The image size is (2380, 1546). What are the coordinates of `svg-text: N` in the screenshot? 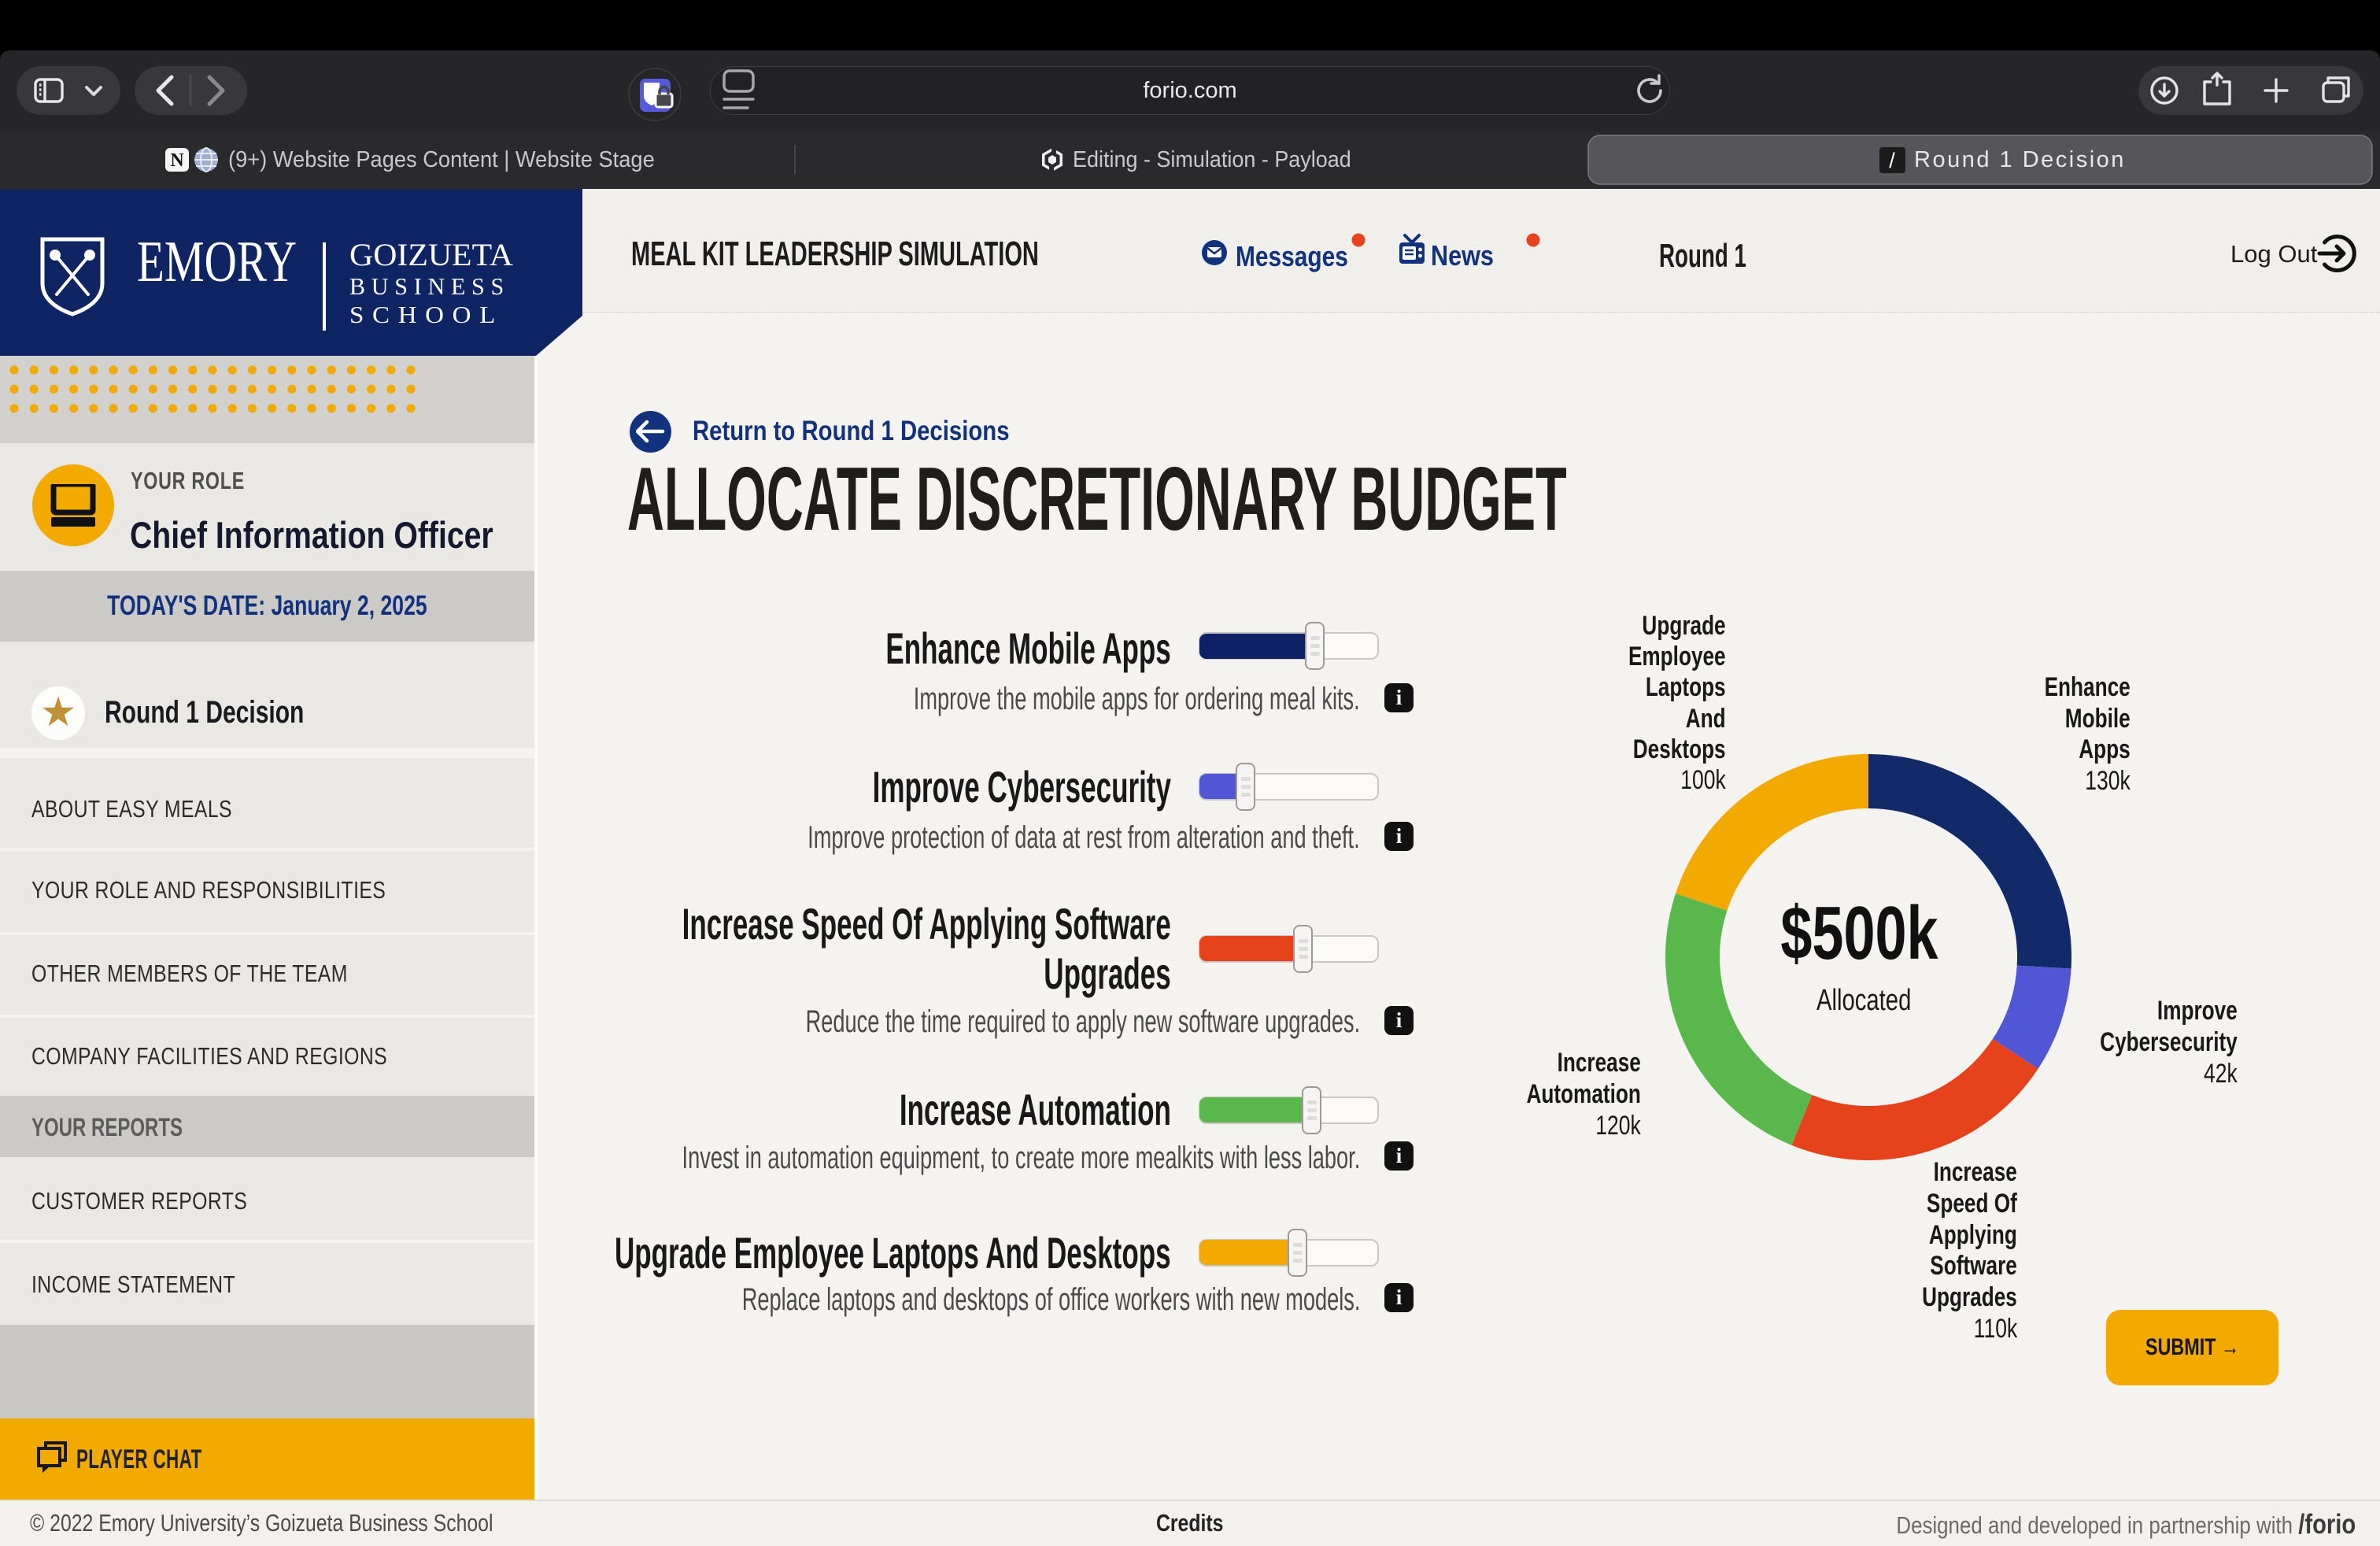 It's located at (177, 160).